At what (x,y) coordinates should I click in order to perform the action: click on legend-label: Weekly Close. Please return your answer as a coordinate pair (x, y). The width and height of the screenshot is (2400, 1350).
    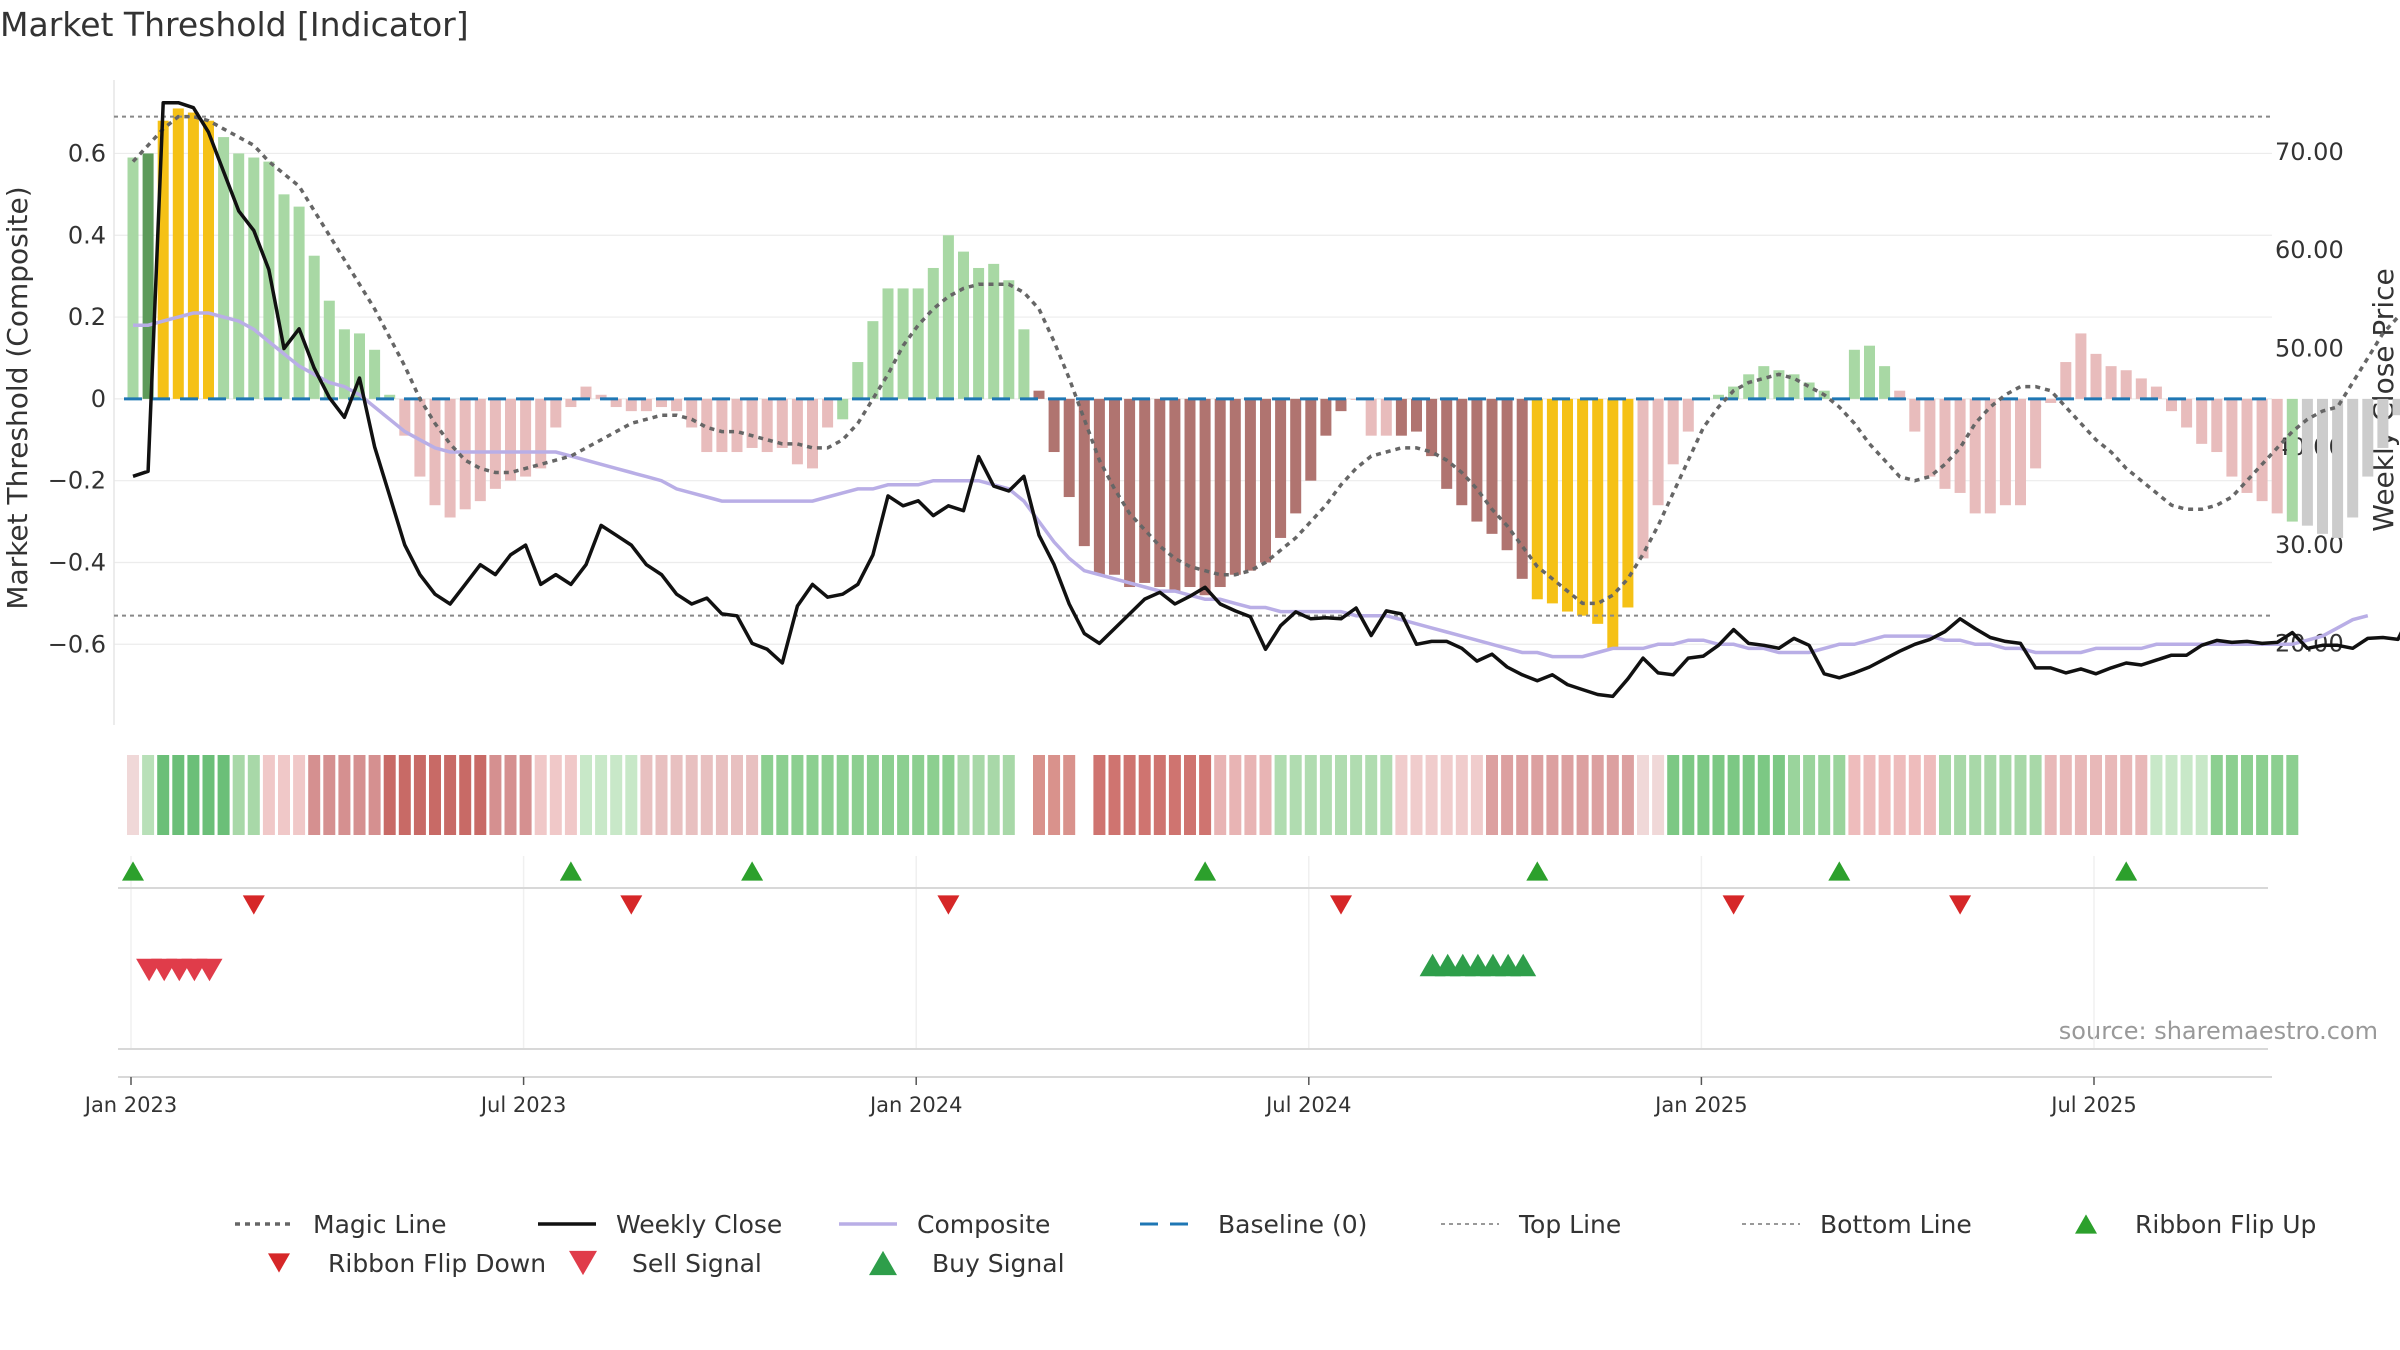
    Looking at the image, I should click on (699, 1224).